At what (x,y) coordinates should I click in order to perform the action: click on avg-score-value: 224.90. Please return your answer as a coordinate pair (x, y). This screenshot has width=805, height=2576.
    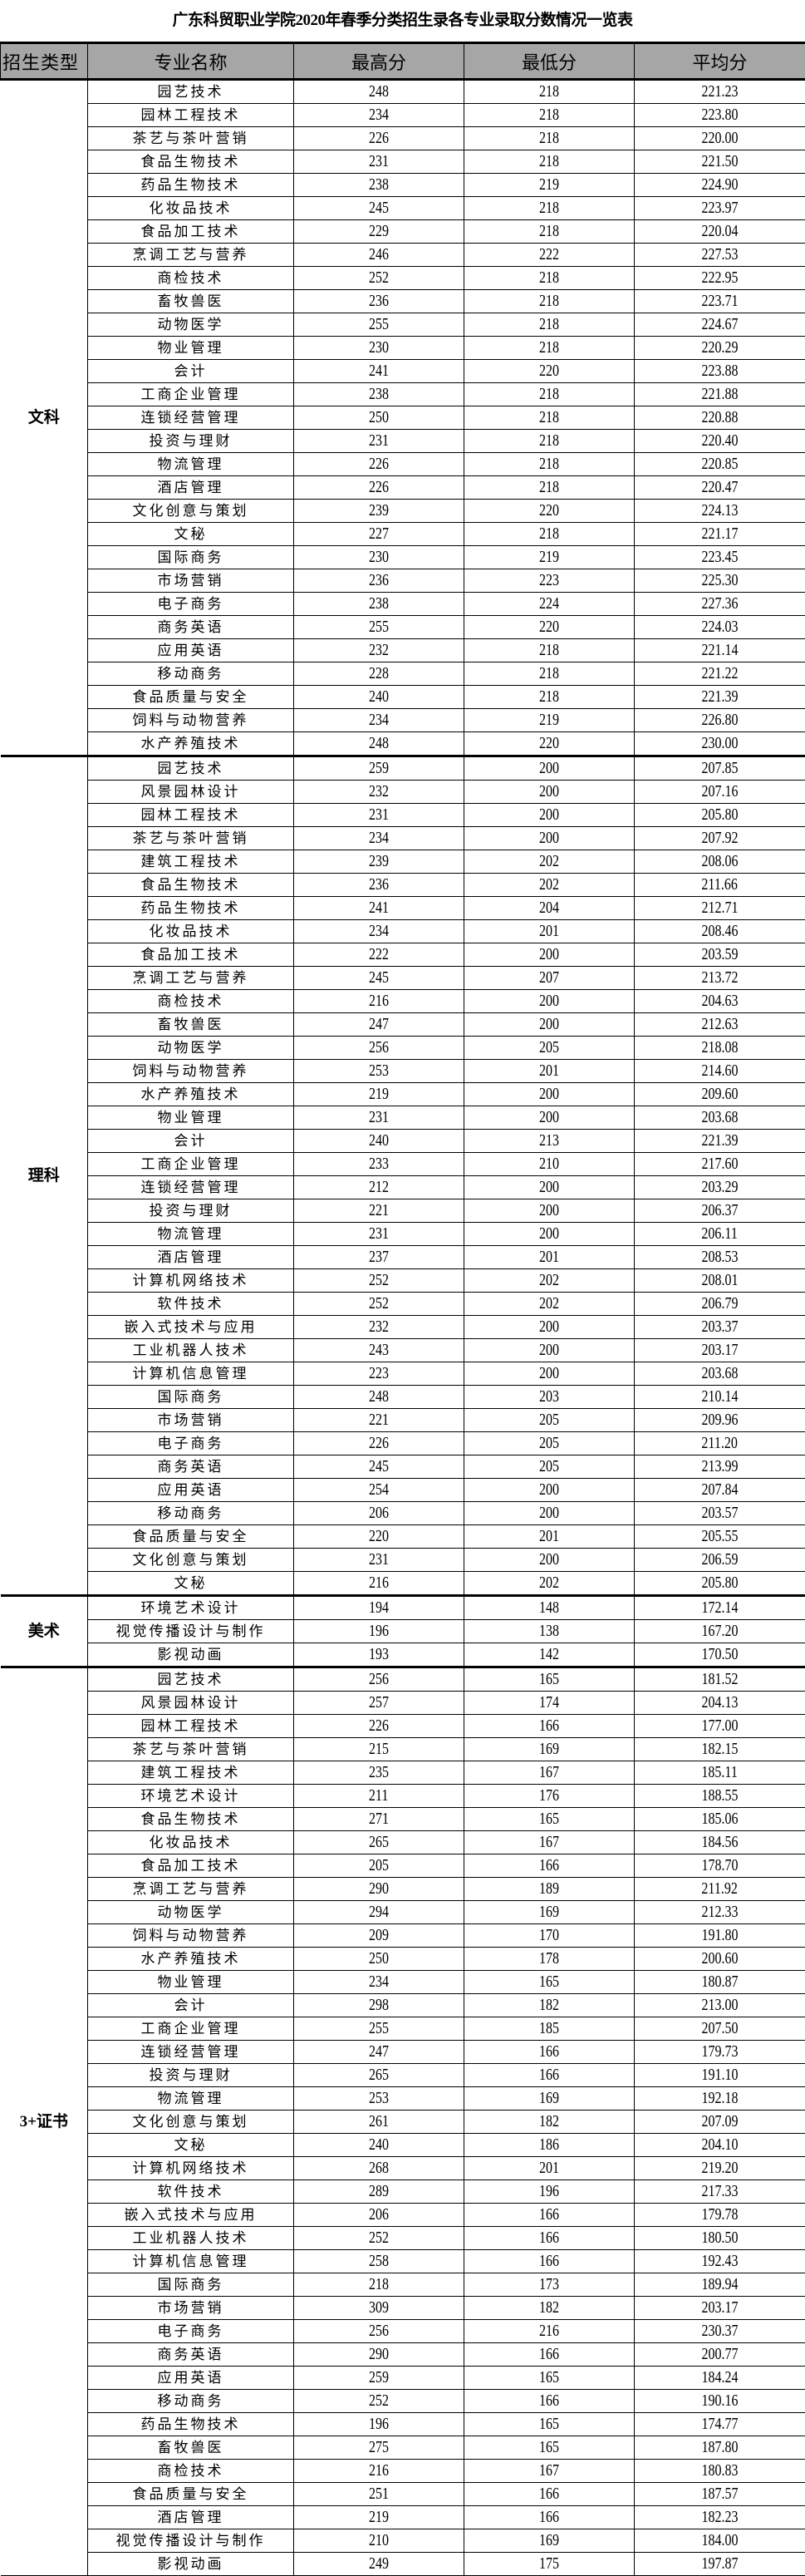
    Looking at the image, I should click on (720, 184).